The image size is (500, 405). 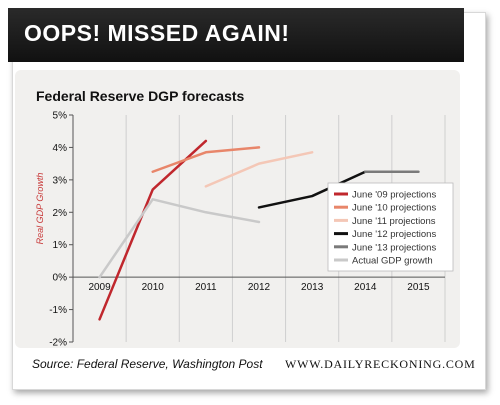 What do you see at coordinates (394, 234) in the screenshot?
I see `legend-label: June '12 projections` at bounding box center [394, 234].